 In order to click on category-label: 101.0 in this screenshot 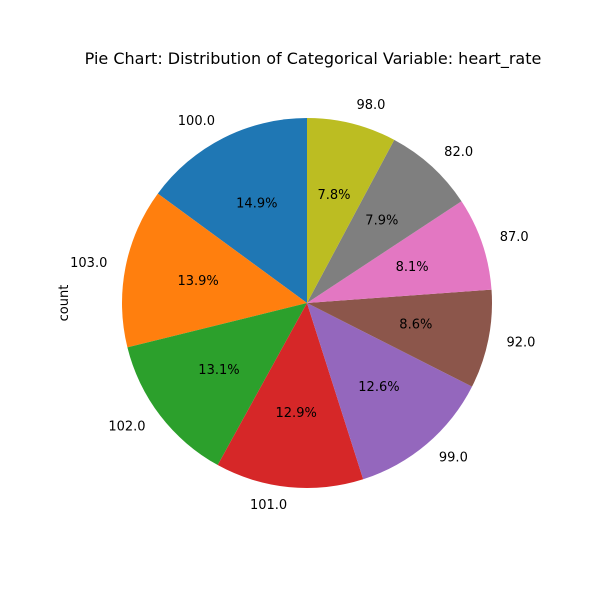, I will do `click(268, 505)`.